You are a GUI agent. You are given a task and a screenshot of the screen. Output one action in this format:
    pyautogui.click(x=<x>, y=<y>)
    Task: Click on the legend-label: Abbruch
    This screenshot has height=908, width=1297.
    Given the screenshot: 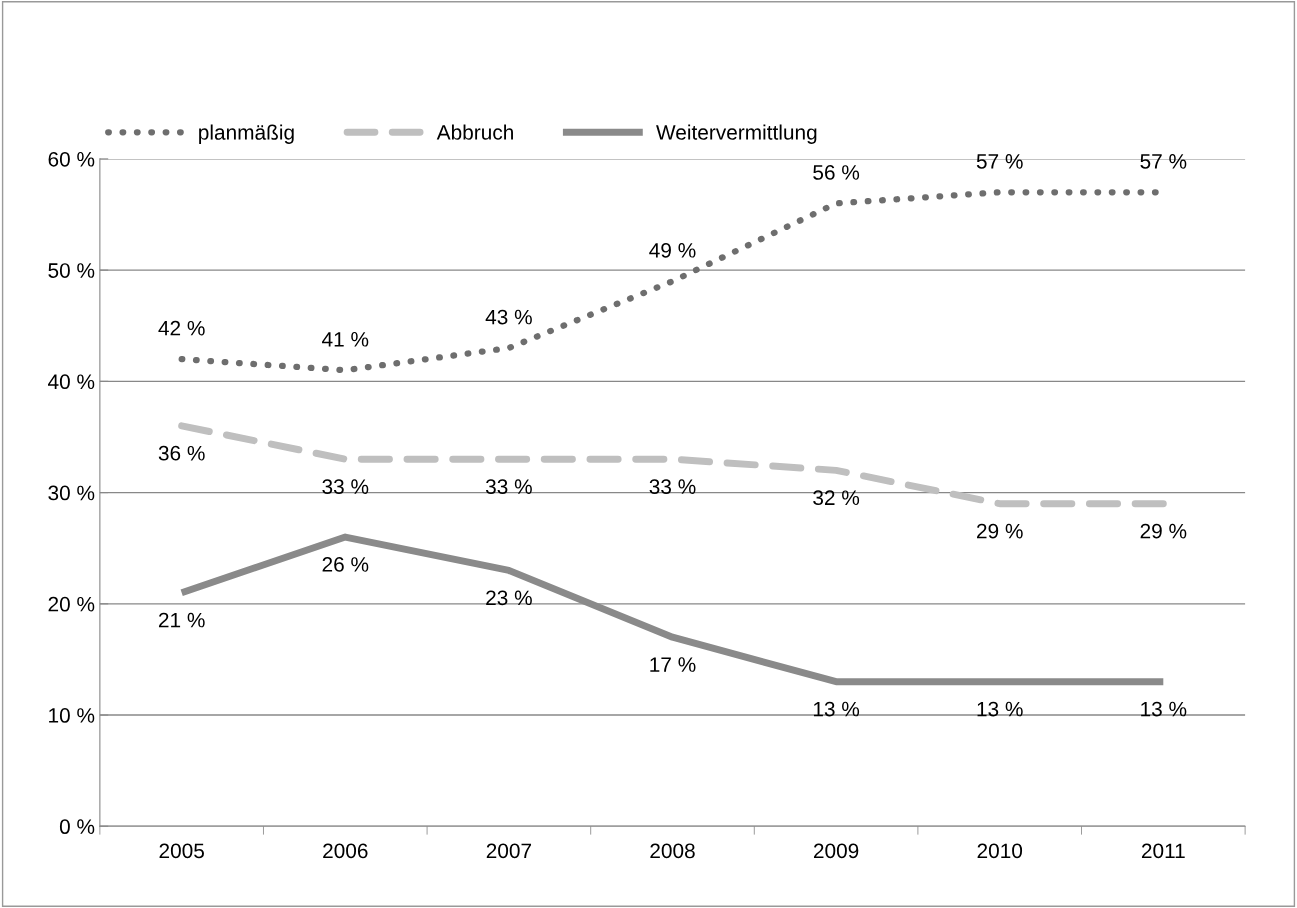 What is the action you would take?
    pyautogui.click(x=474, y=132)
    